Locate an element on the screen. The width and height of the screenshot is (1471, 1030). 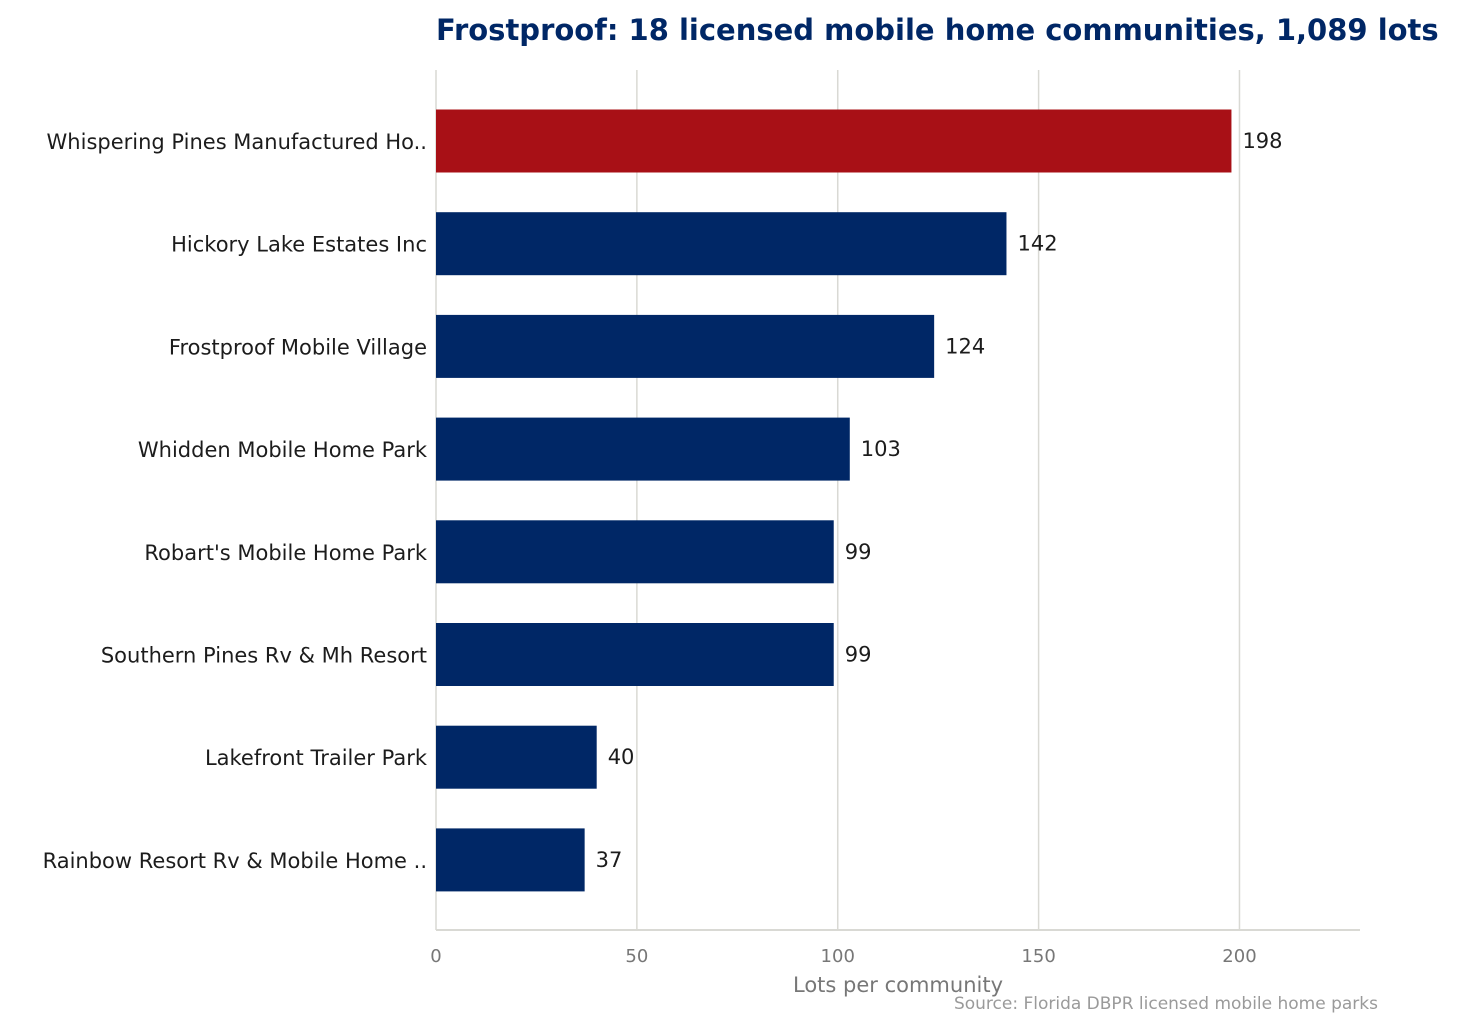
value-label: 142 is located at coordinates (1037, 244).